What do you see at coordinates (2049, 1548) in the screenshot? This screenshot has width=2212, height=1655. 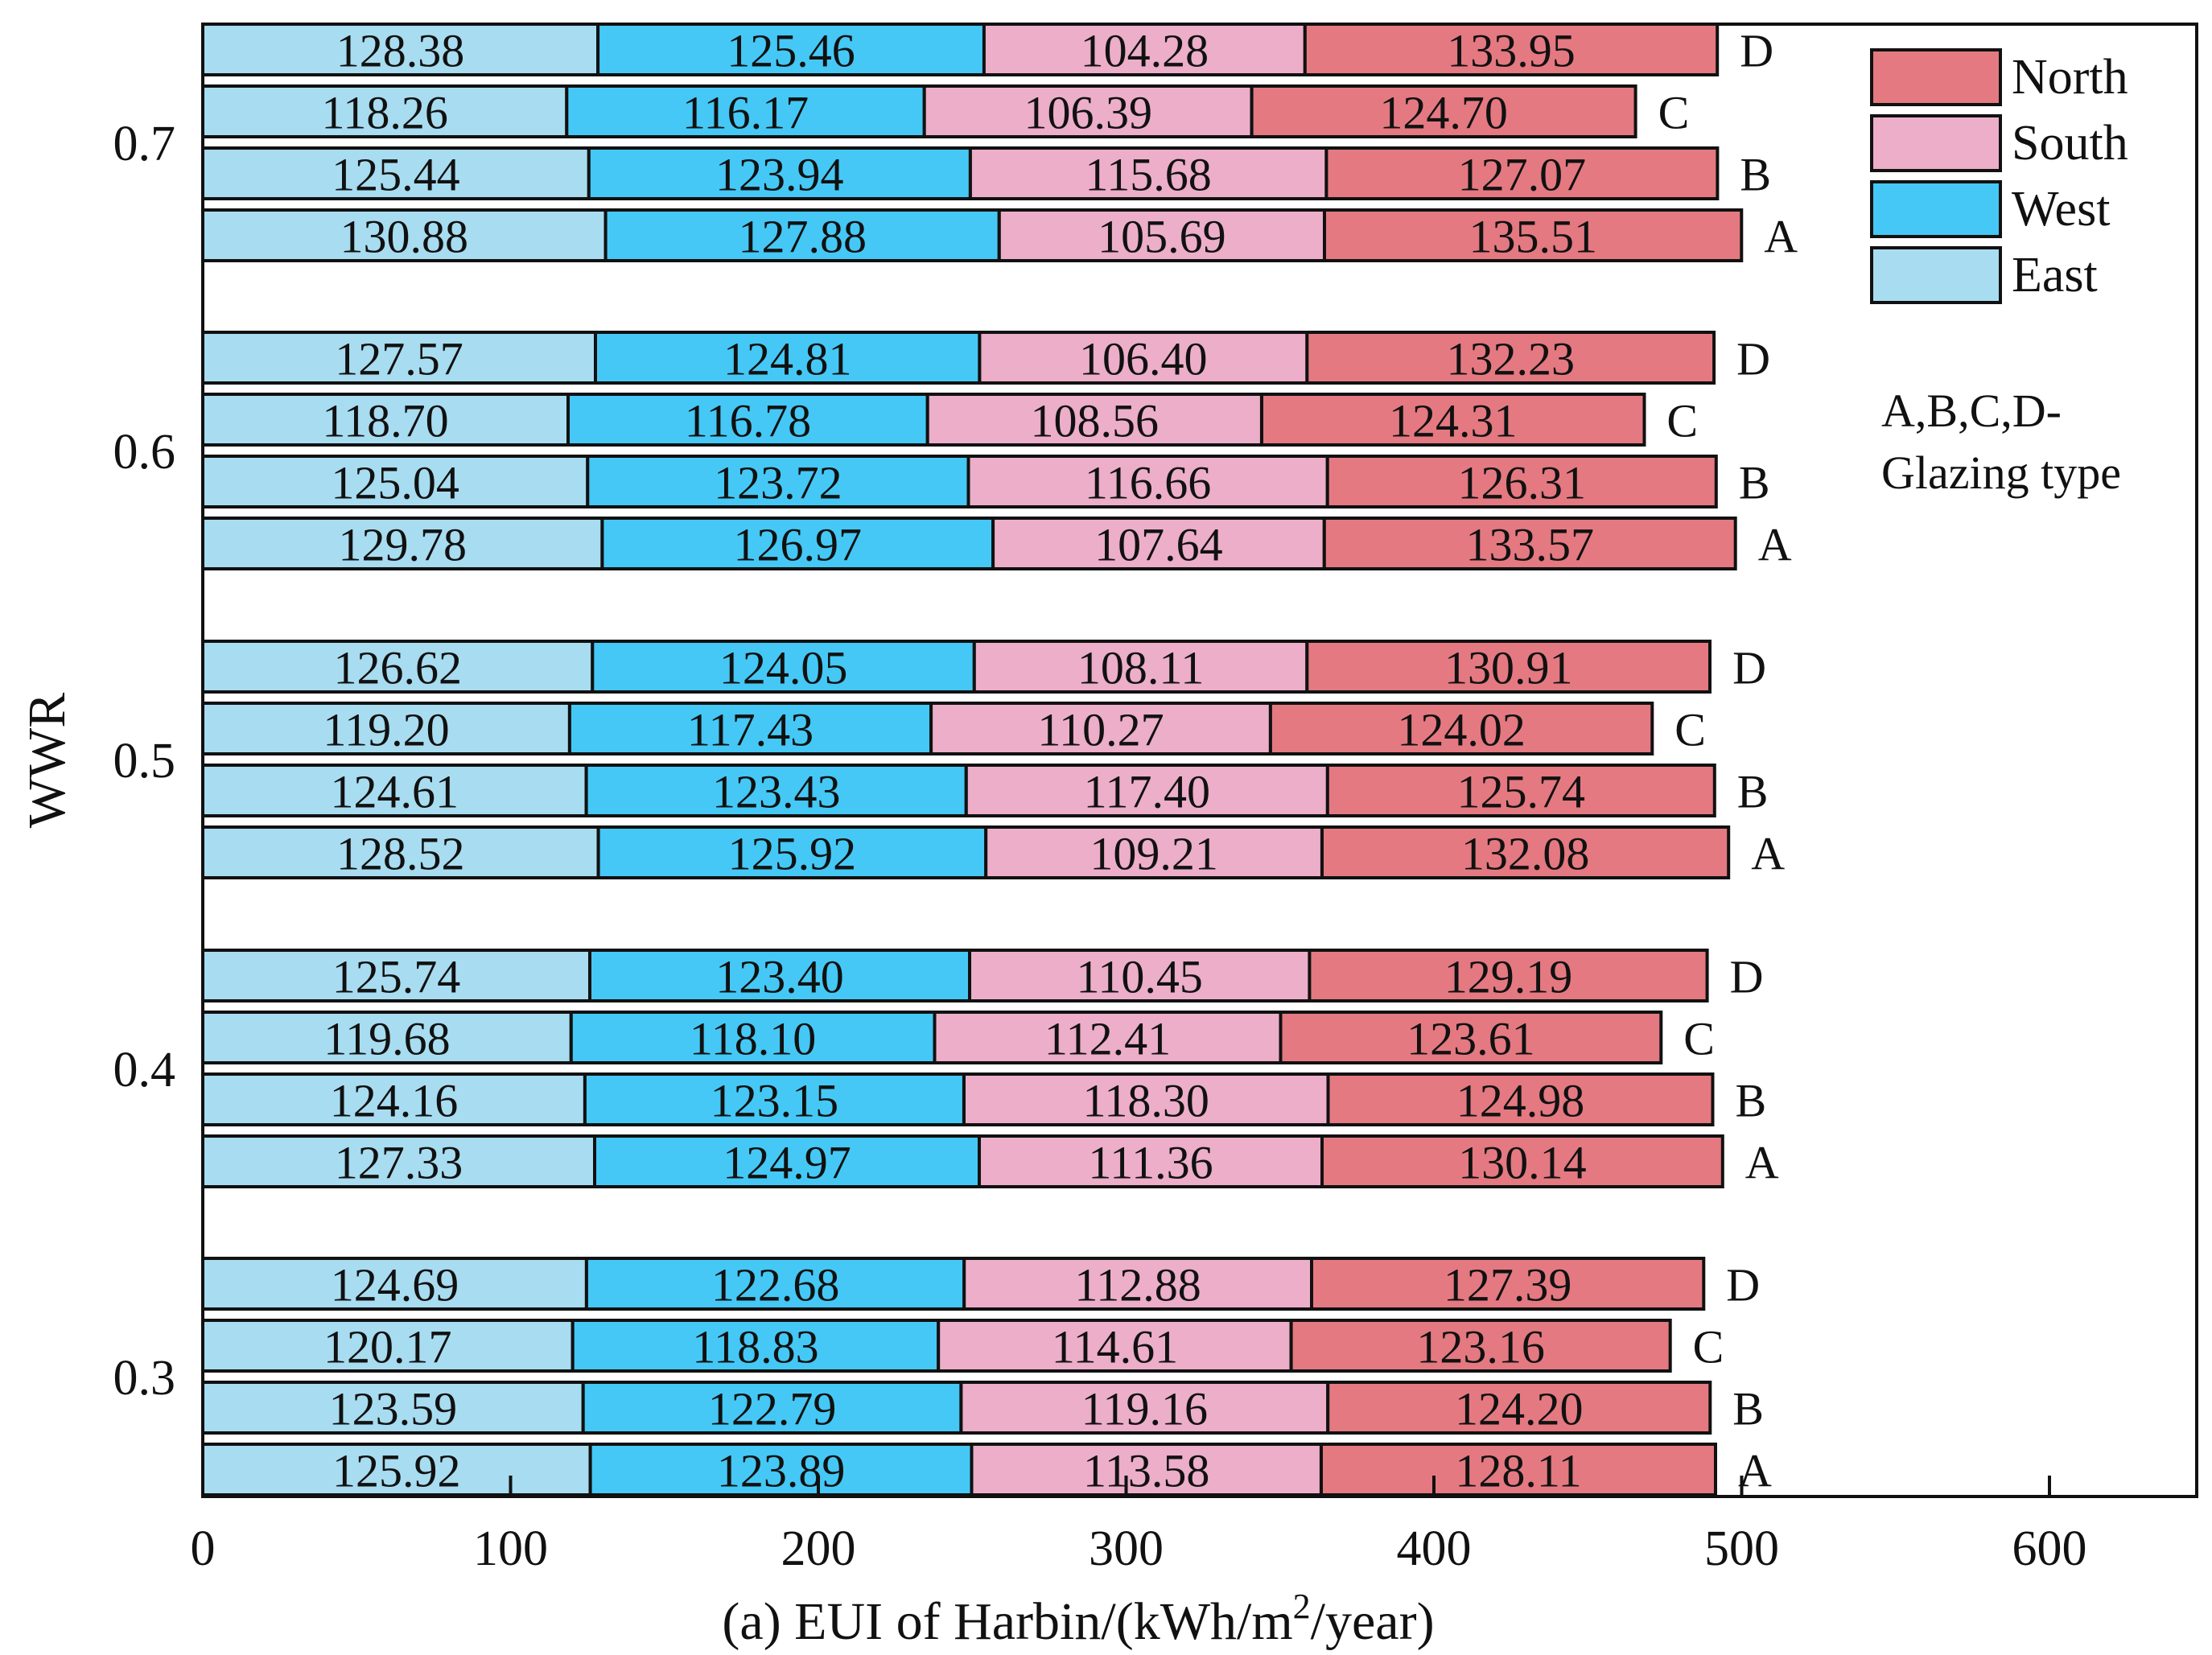 I see `x-tick-label: 600` at bounding box center [2049, 1548].